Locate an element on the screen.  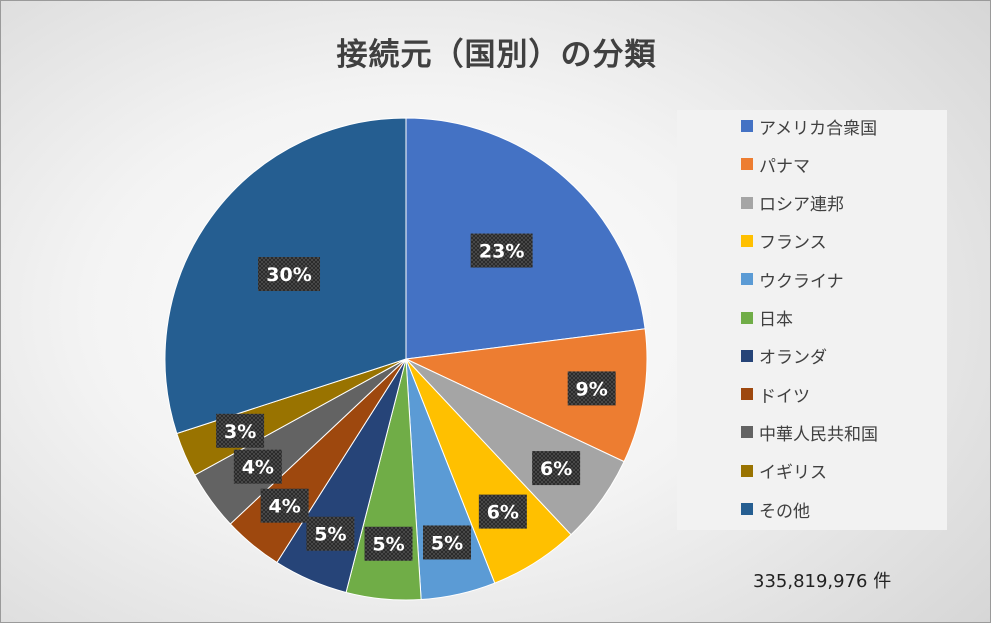
legend-item: ロシア連邦 is located at coordinates (792, 203).